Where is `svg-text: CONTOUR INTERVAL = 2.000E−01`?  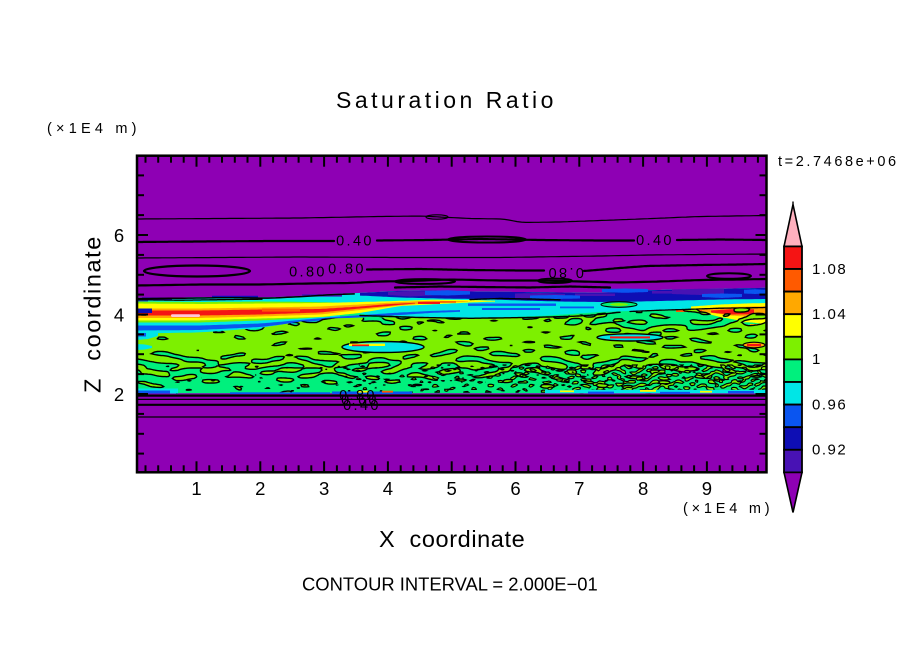 svg-text: CONTOUR INTERVAL = 2.000E−01 is located at coordinates (450, 584).